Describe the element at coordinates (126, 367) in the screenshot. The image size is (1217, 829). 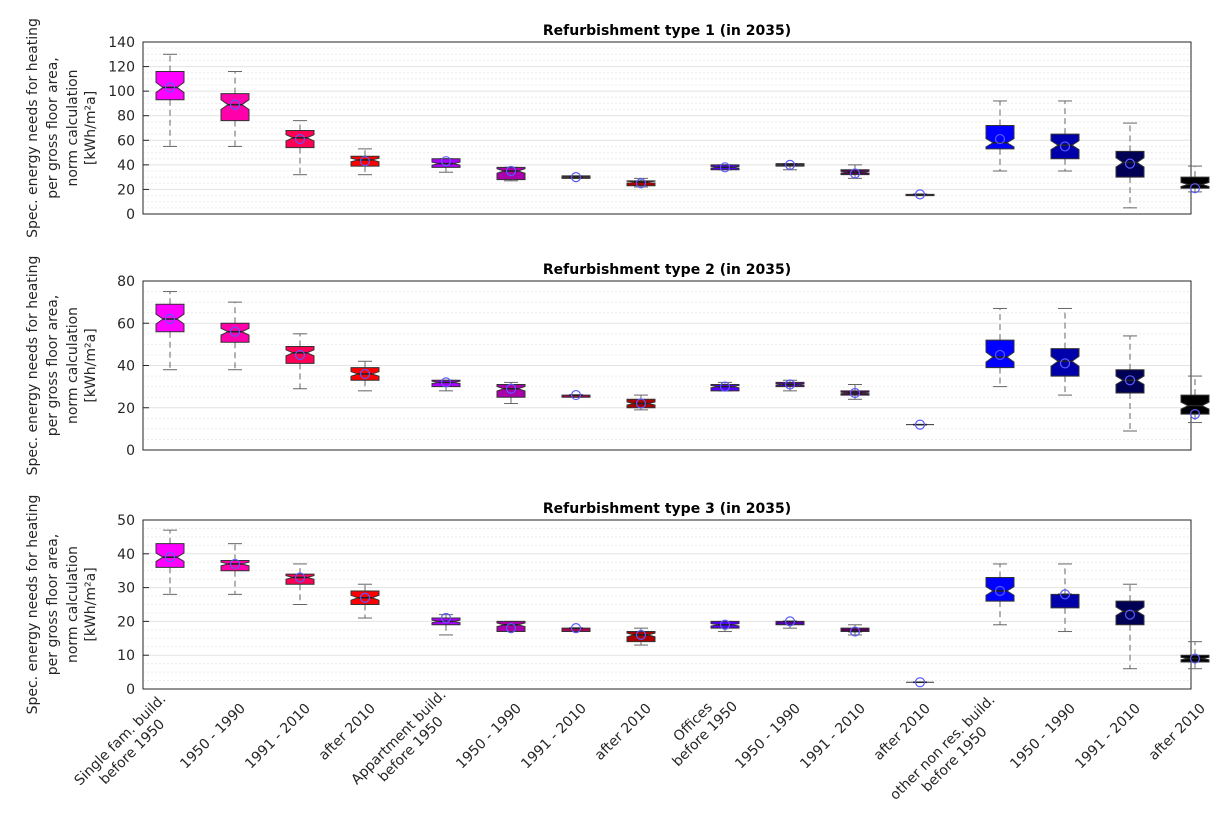
I see `y-tick-label: 40` at that location.